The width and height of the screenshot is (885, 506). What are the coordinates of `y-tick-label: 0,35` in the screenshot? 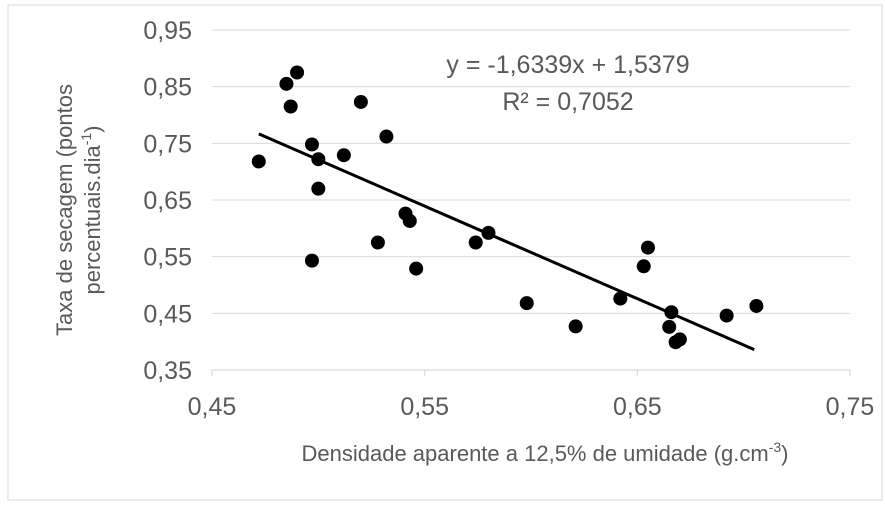 It's located at (167, 371).